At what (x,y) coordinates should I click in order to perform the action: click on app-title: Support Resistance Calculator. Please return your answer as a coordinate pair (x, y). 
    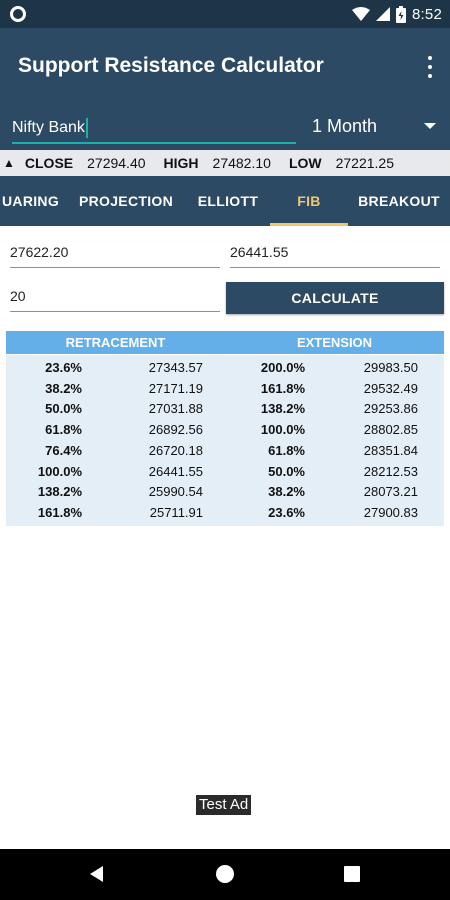
    Looking at the image, I should click on (171, 65).